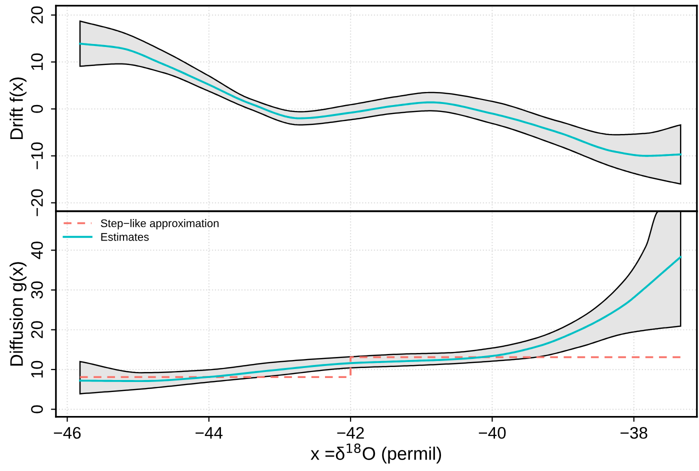 The width and height of the screenshot is (699, 471). I want to click on x-tick-label: −38, so click(634, 432).